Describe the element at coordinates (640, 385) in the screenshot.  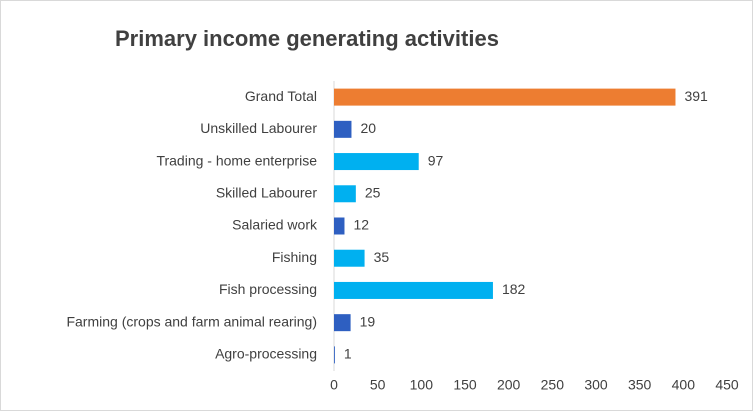
I see `x-tick-label: 350` at that location.